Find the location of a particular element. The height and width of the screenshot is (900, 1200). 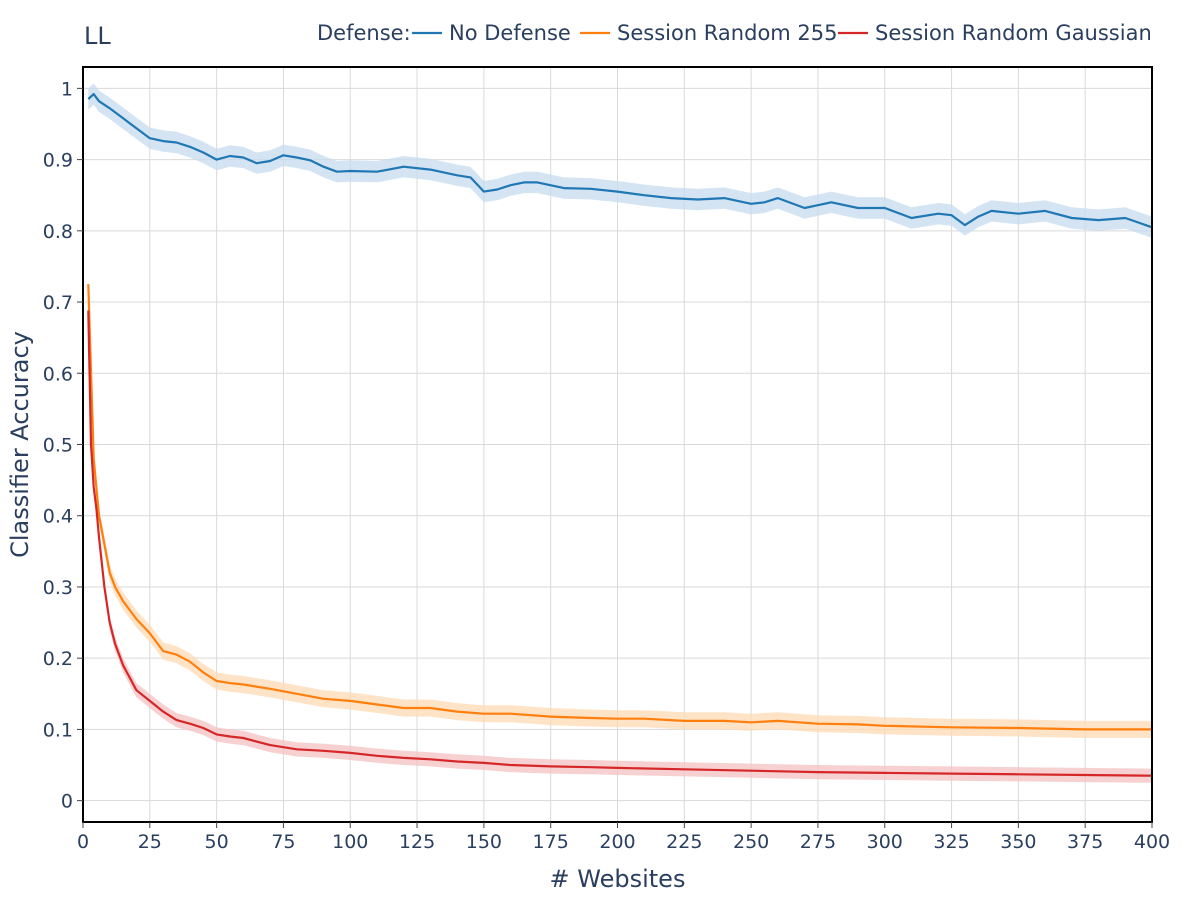

x-tick-label: 325 is located at coordinates (951, 842).